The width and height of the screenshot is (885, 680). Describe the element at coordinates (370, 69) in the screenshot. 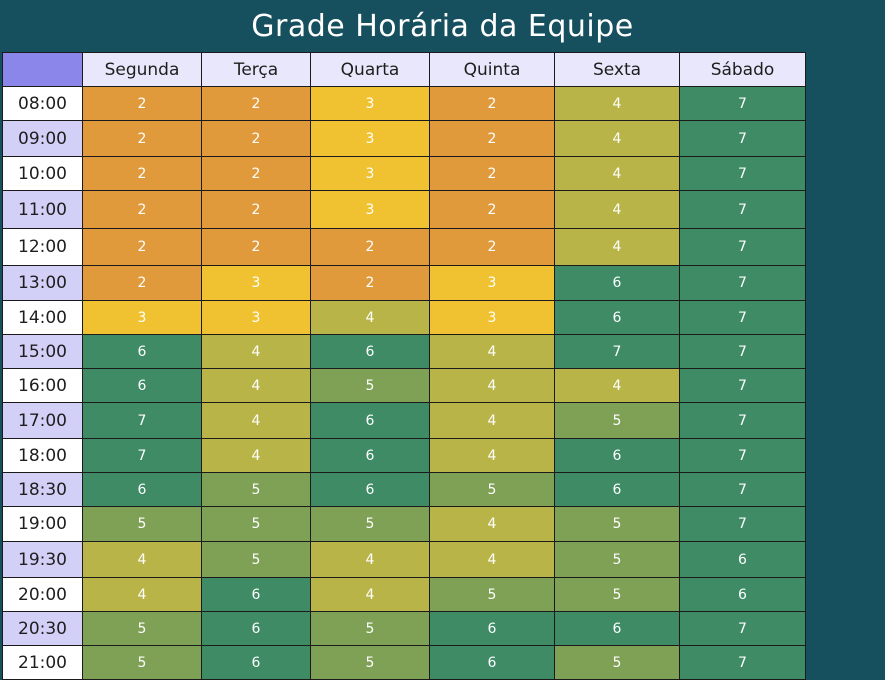

I see `day-header-quarta: Quarta` at that location.